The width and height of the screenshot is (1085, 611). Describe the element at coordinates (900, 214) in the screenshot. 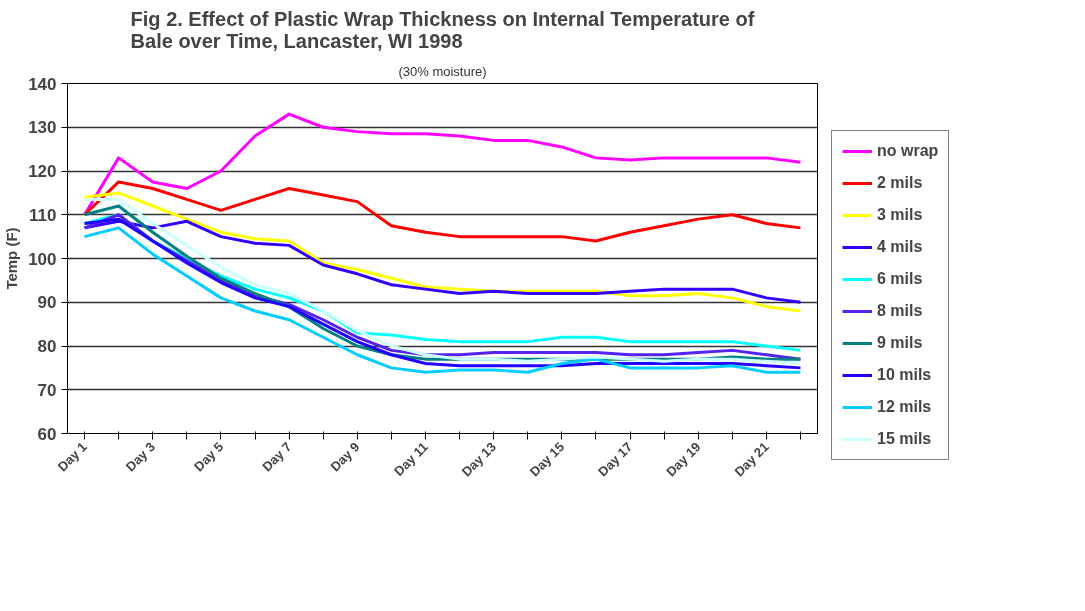

I see `legend-label: 3 mils` at that location.